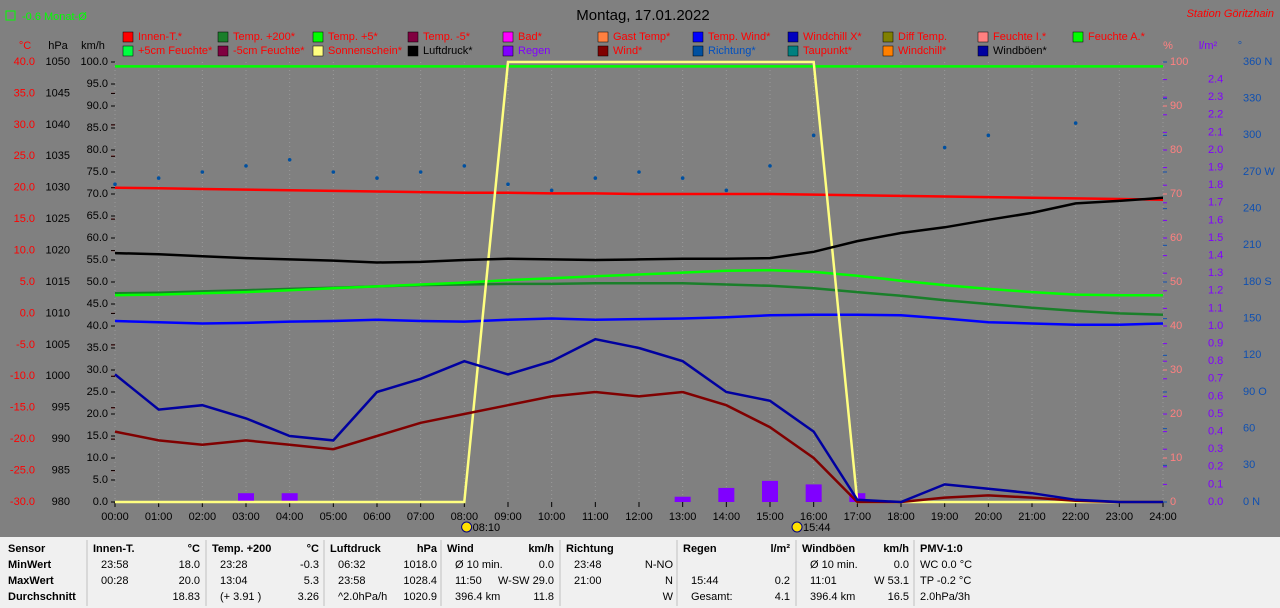 The height and width of the screenshot is (608, 1280). I want to click on cell-left: 396.4 km, so click(477, 597).